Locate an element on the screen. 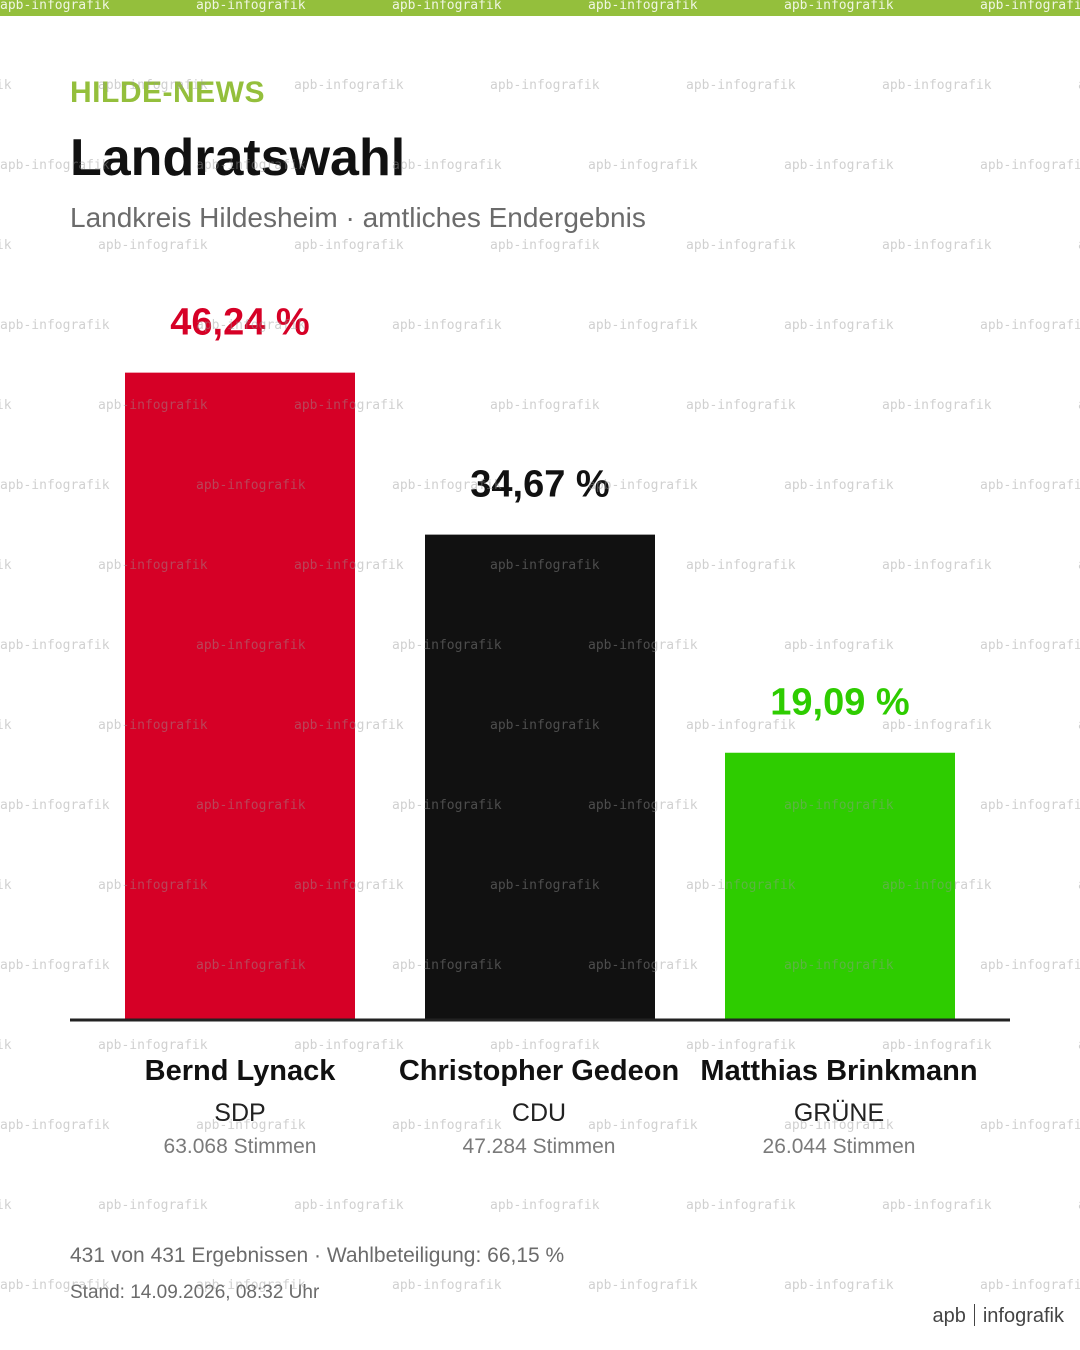 This screenshot has width=1080, height=1350. candidate-name: Bernd Lynack is located at coordinates (240, 1071).